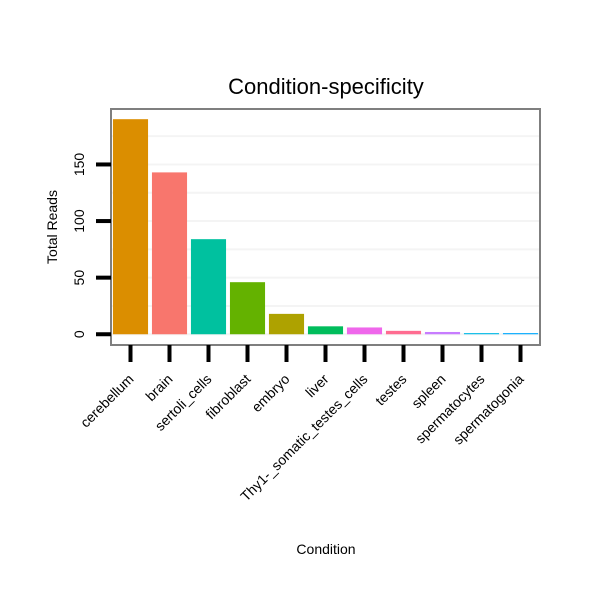 This screenshot has height=605, width=600. What do you see at coordinates (208, 287) in the screenshot?
I see `bar-sertoli-cells` at bounding box center [208, 287].